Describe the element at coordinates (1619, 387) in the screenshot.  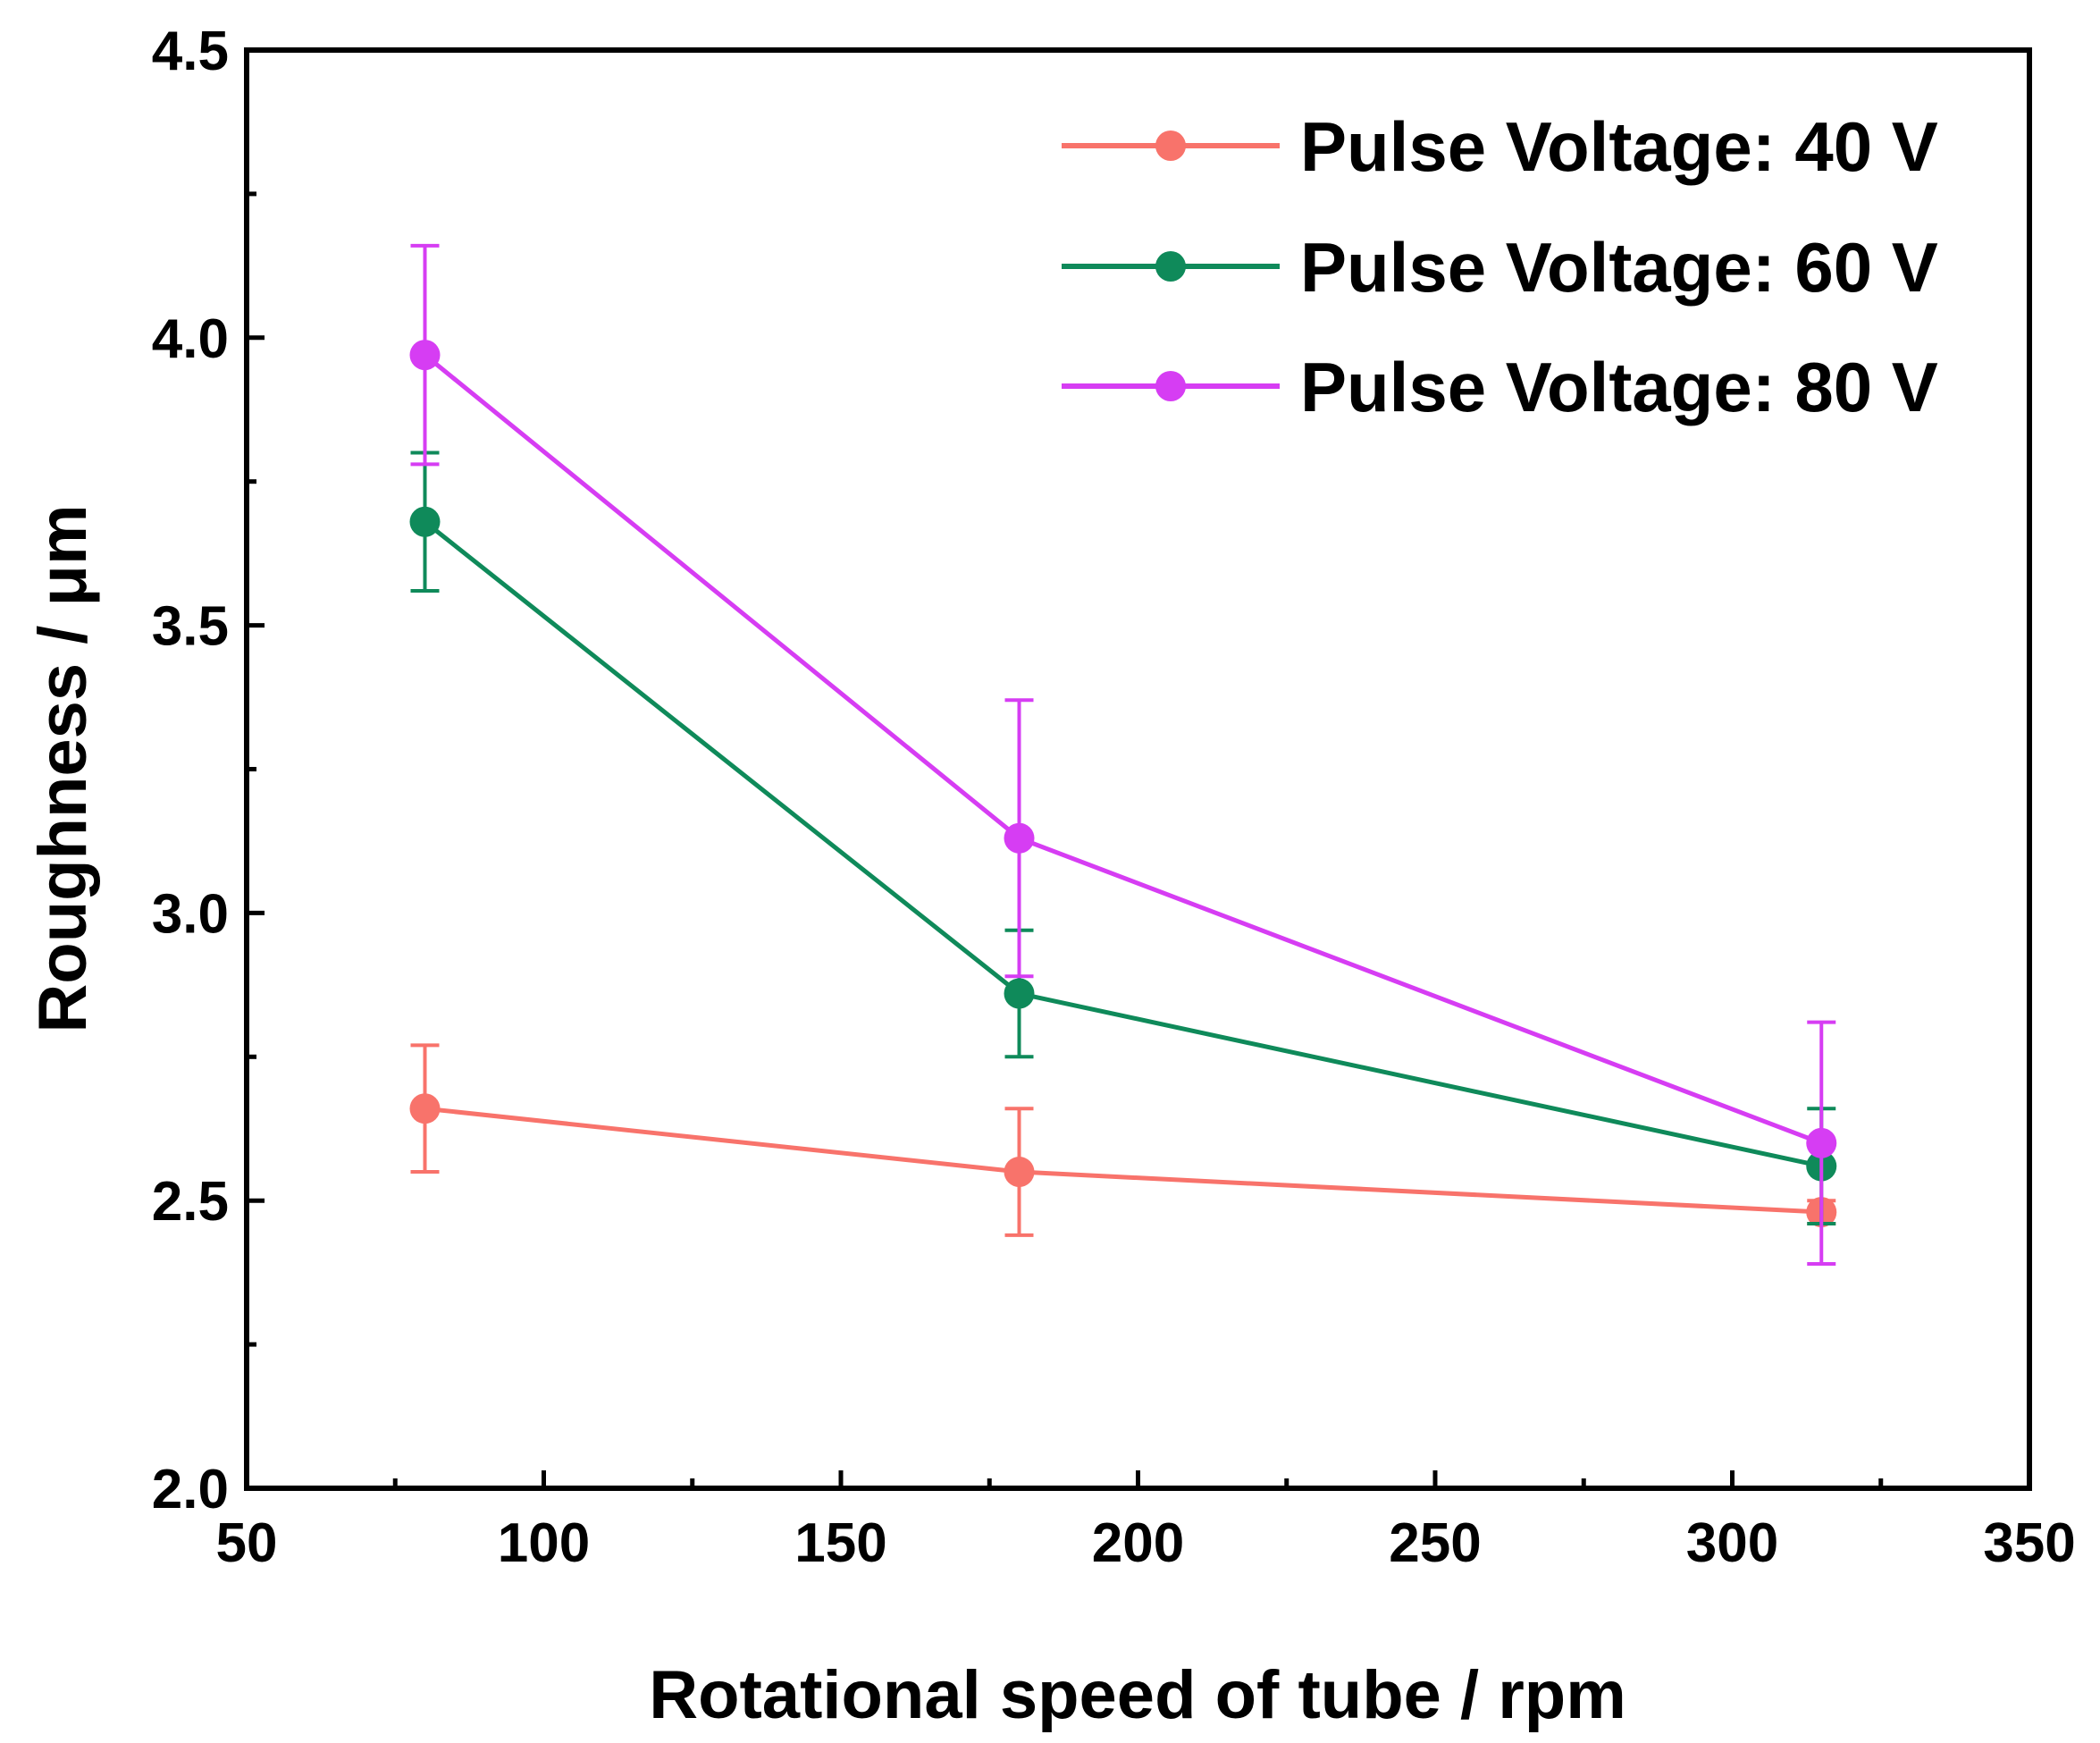
I see `legend-label: Pulse Voltage: 80 V` at that location.